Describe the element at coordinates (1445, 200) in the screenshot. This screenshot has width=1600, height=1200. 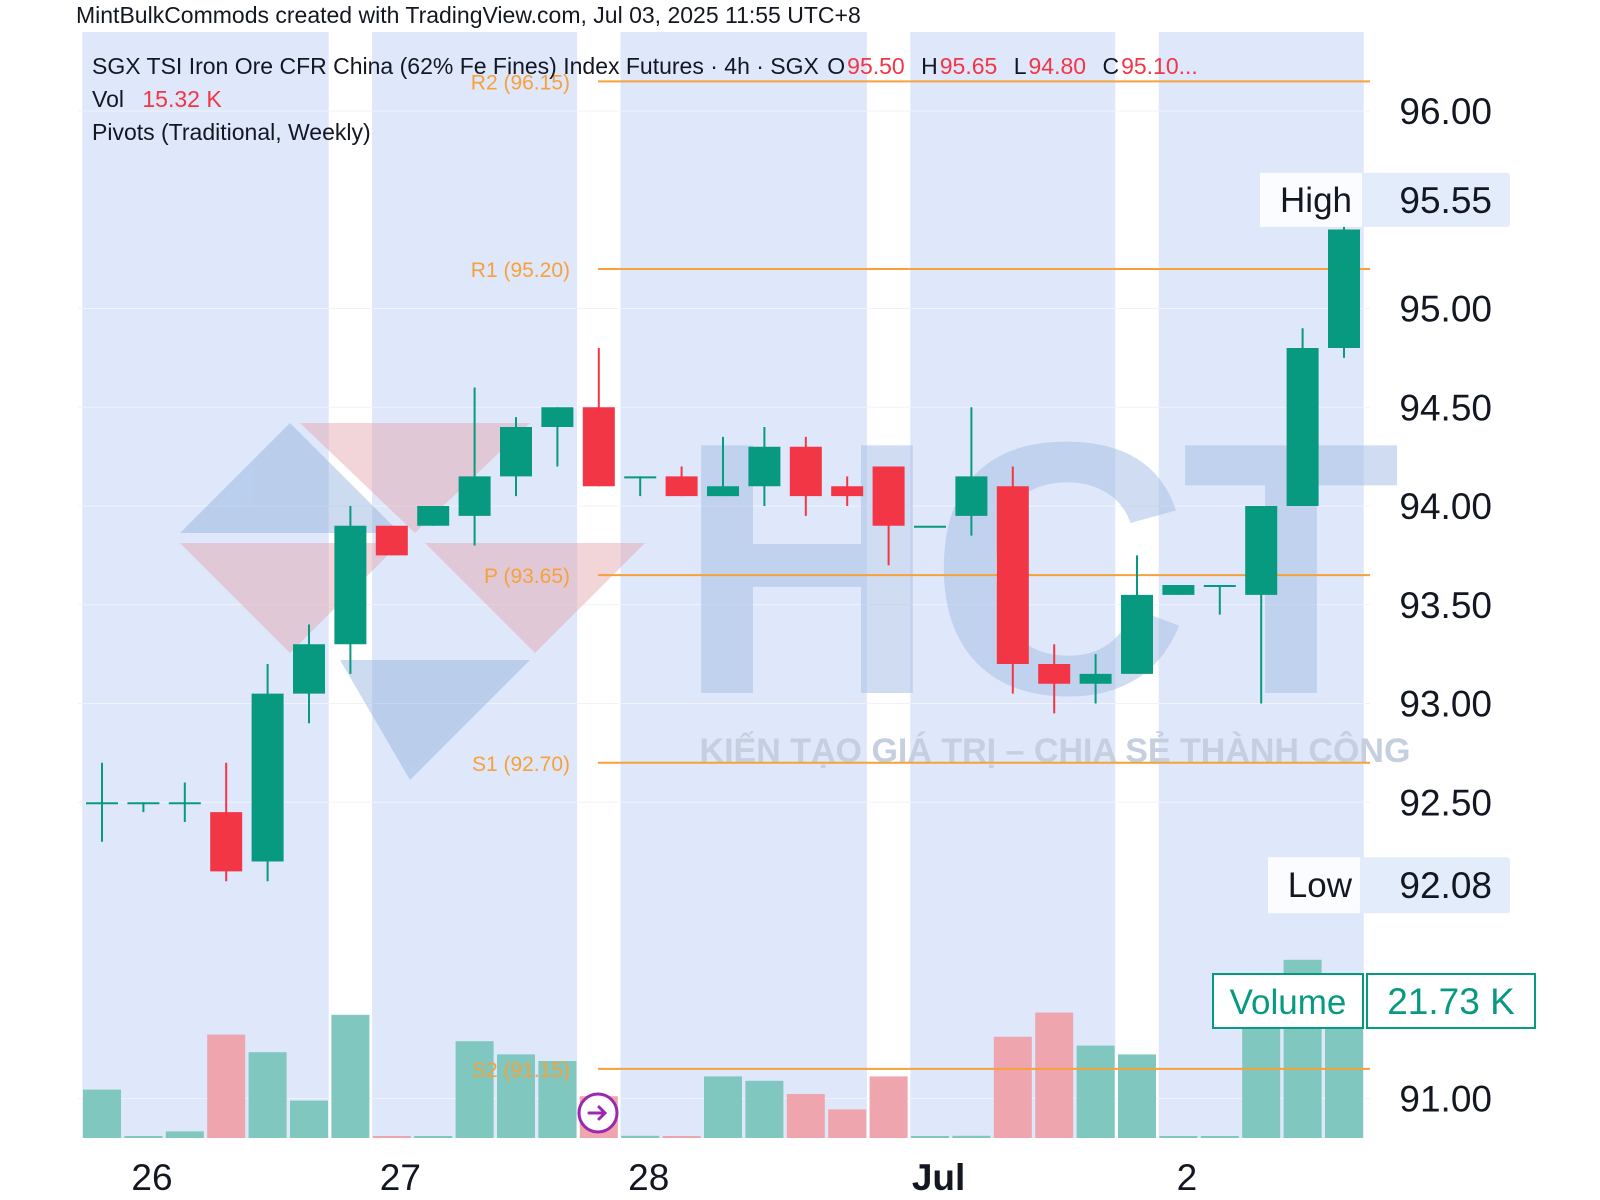
I see `high-tag-value: 95.55` at that location.